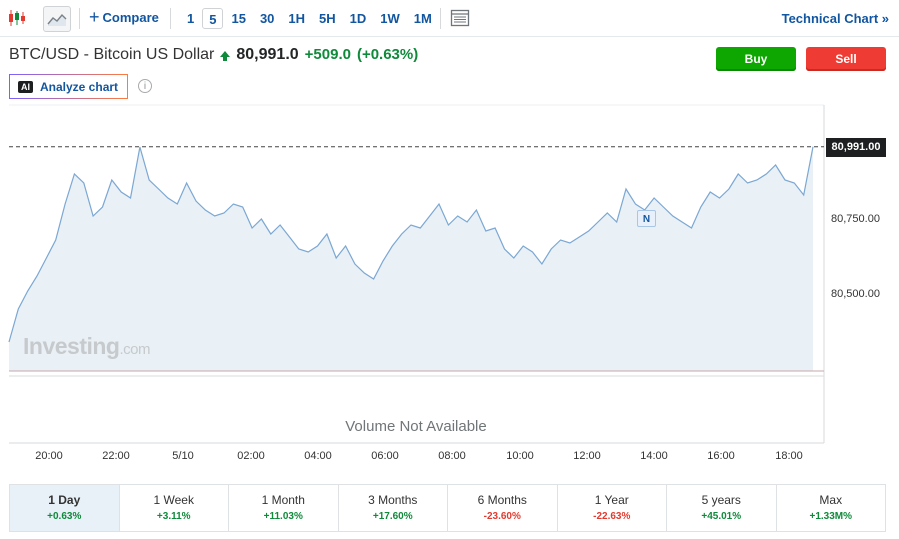  I want to click on x-axis-label: 14:00, so click(654, 456).